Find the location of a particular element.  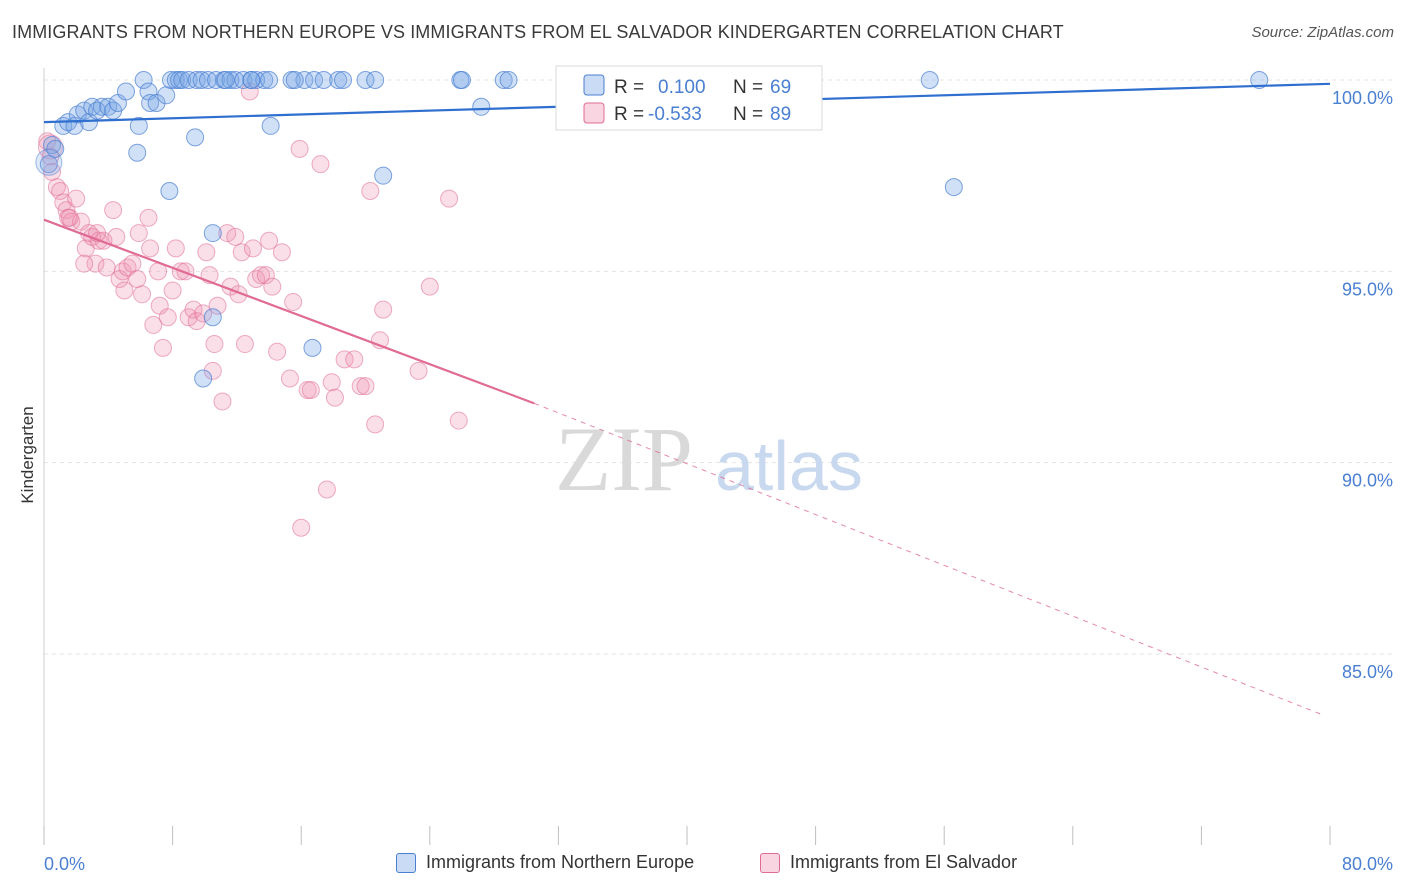

legend-n-label-2: N = is located at coordinates (748, 114).